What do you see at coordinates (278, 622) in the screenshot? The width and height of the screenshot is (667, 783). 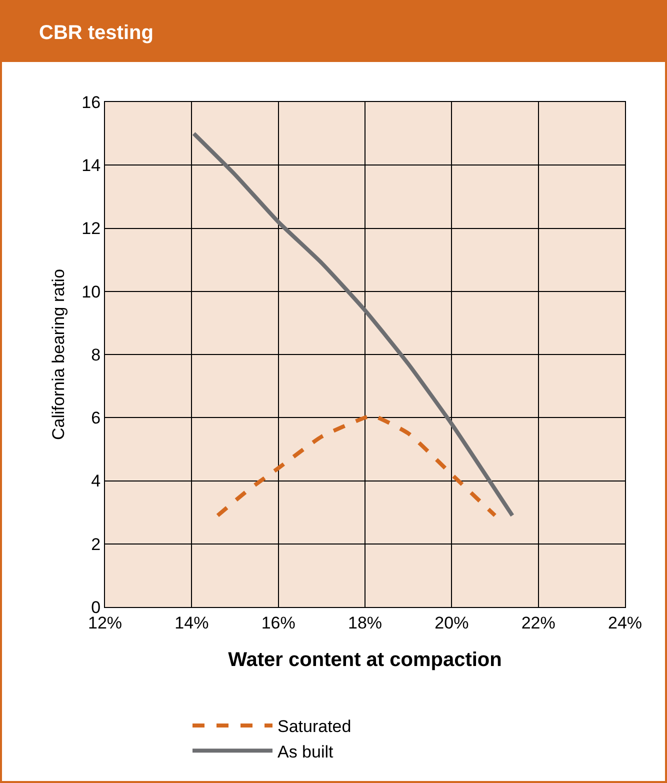 I see `x-tick-label: 16%` at bounding box center [278, 622].